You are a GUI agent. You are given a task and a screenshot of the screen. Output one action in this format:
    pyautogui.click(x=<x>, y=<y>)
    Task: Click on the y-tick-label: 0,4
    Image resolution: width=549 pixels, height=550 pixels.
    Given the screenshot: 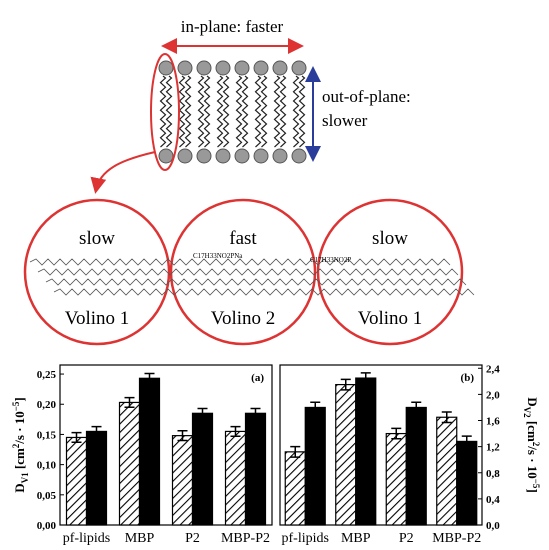 What is the action you would take?
    pyautogui.click(x=493, y=500)
    